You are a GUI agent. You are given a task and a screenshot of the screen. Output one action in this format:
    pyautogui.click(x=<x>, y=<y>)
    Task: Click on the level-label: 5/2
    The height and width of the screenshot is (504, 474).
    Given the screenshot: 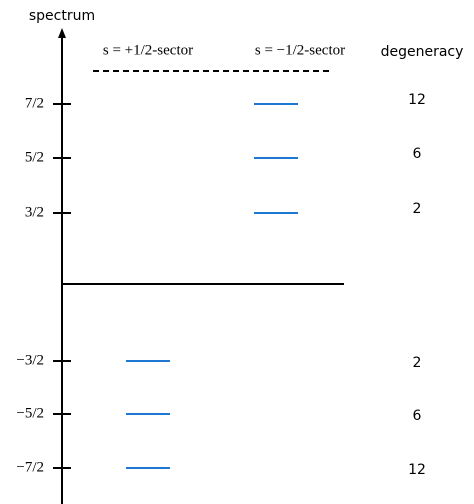 What is the action you would take?
    pyautogui.click(x=34, y=157)
    